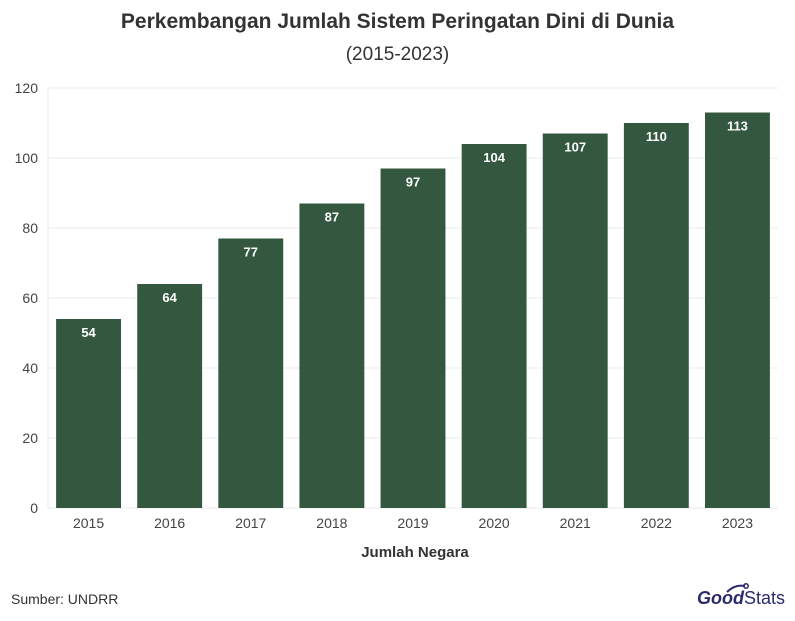  Describe the element at coordinates (27, 88) in the screenshot. I see `y-tick-label: 120` at that location.